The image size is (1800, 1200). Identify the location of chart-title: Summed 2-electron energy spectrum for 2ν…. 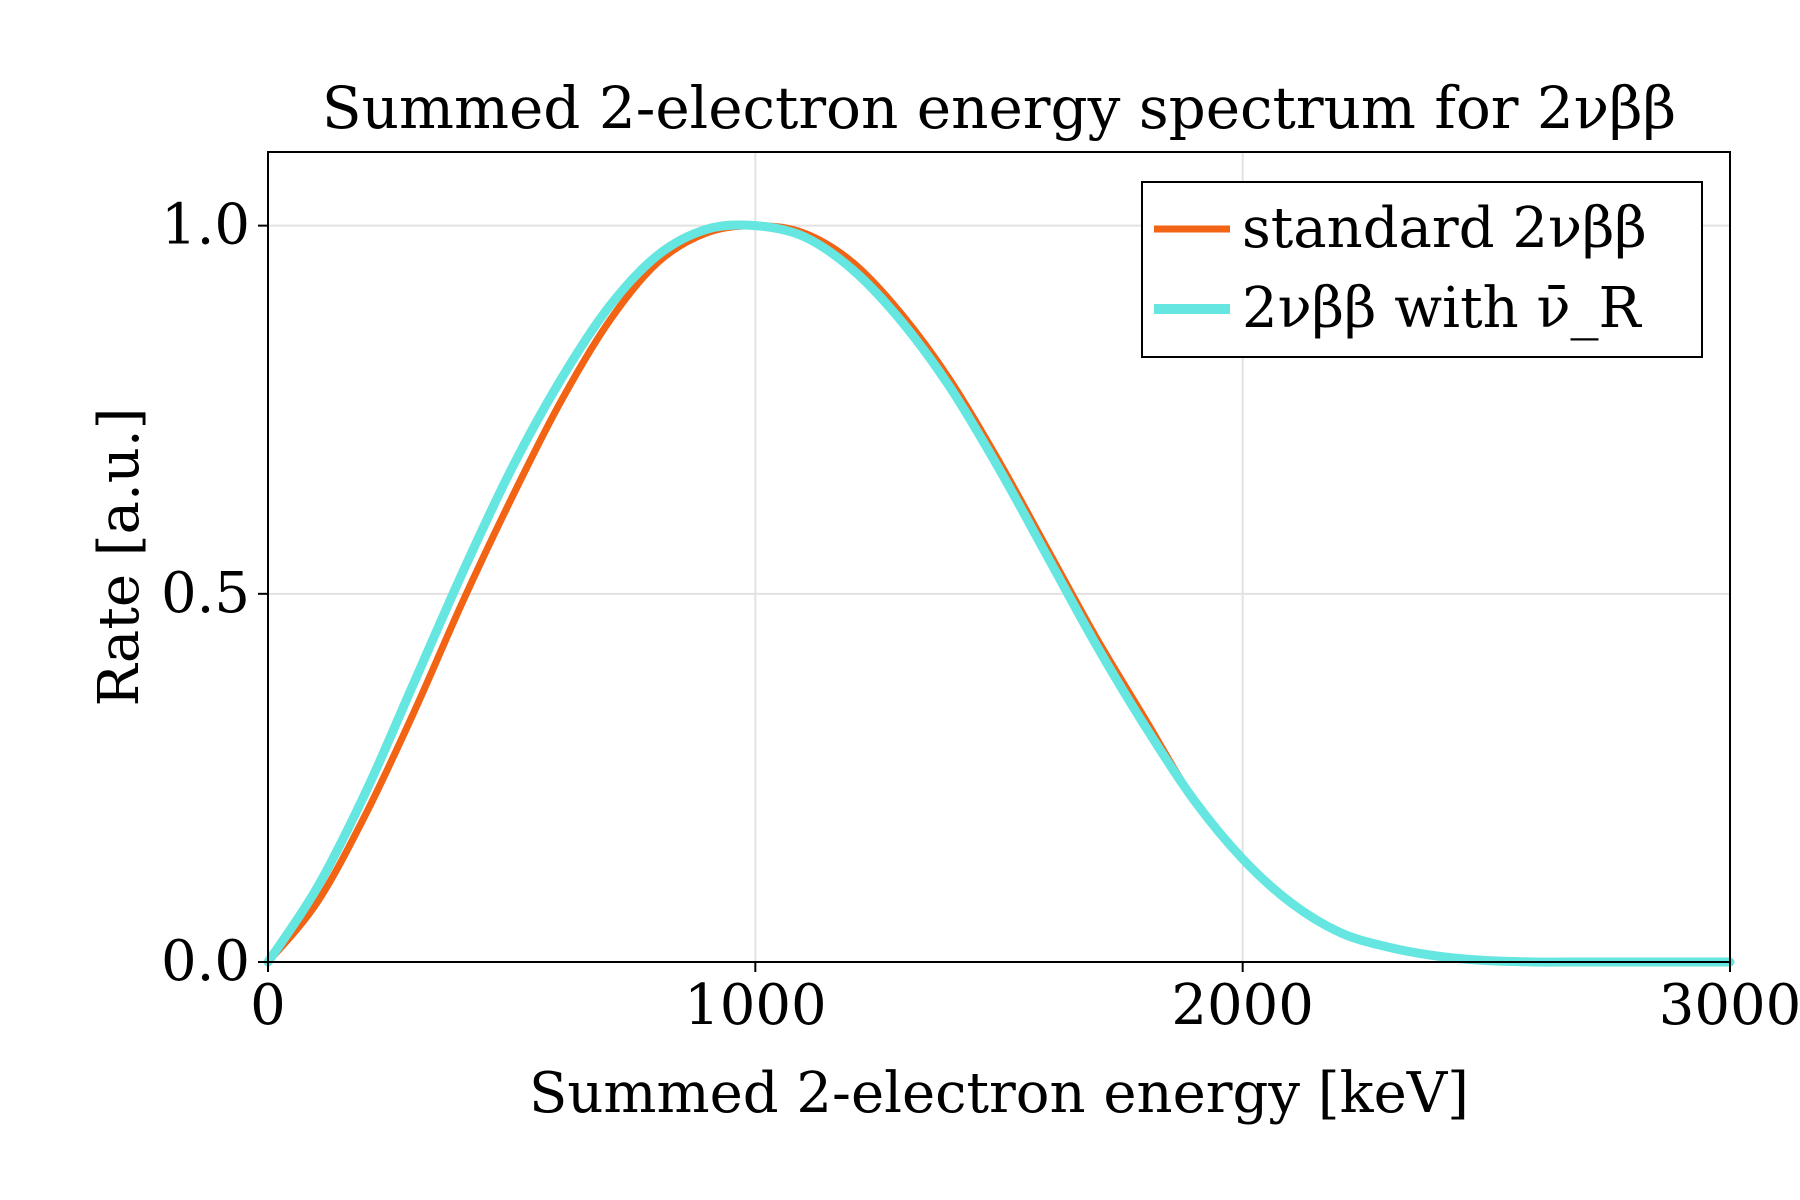
(999, 108).